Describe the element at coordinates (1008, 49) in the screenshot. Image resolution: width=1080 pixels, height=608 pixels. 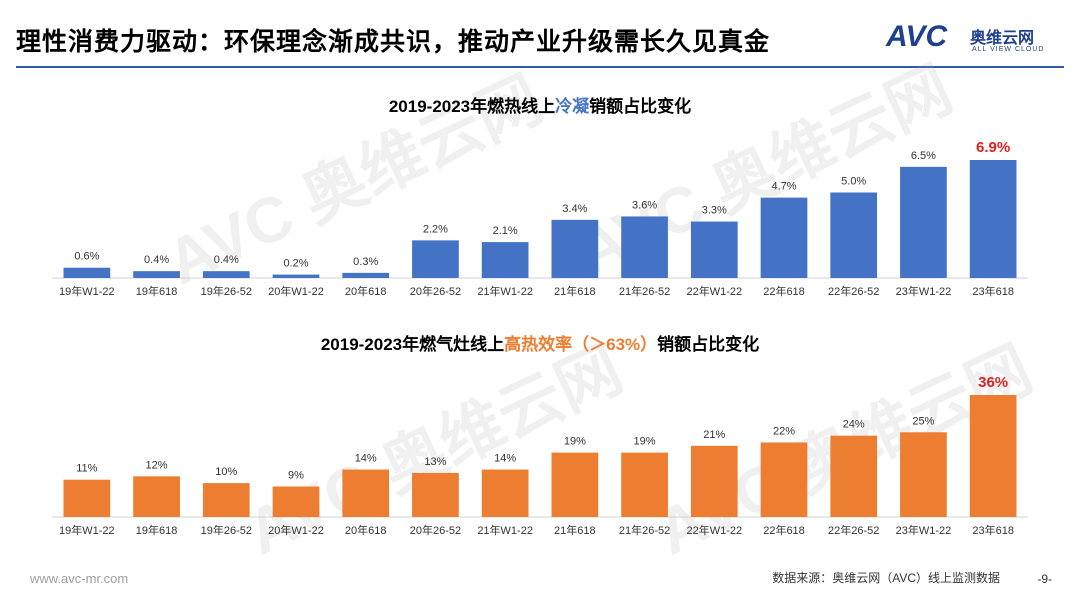
I see `logo-en-text: ALL VIEW CLOUD` at that location.